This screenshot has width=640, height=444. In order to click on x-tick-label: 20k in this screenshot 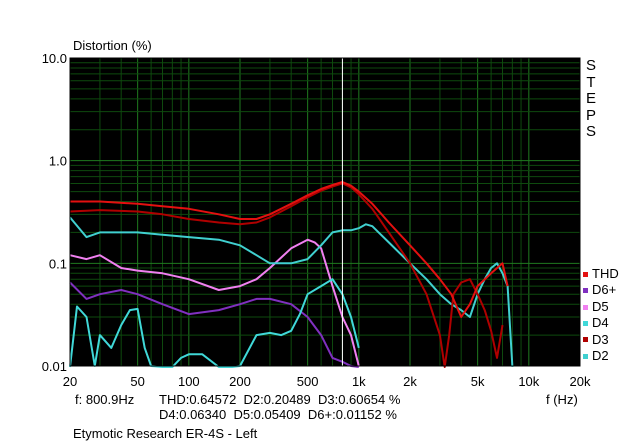, I will do `click(580, 381)`.